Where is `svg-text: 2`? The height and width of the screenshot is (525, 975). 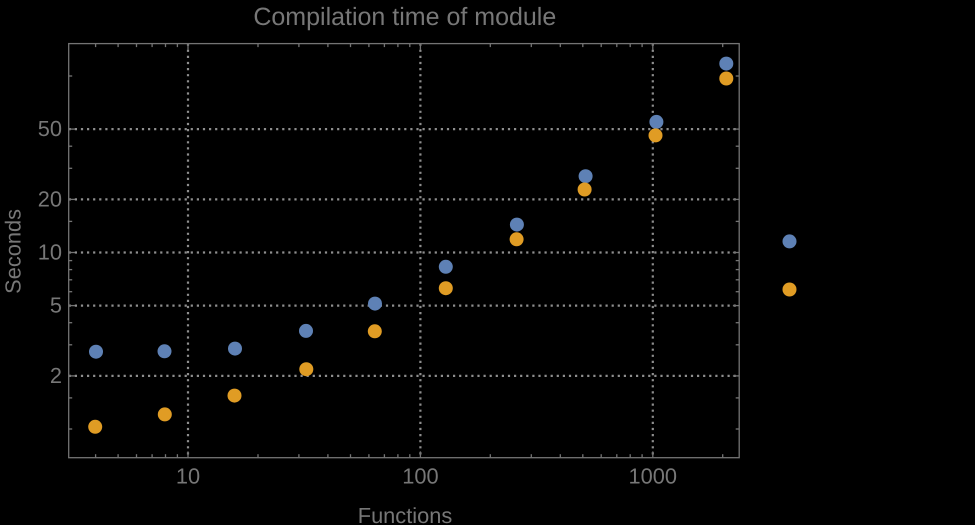
svg-text: 2 is located at coordinates (56, 375).